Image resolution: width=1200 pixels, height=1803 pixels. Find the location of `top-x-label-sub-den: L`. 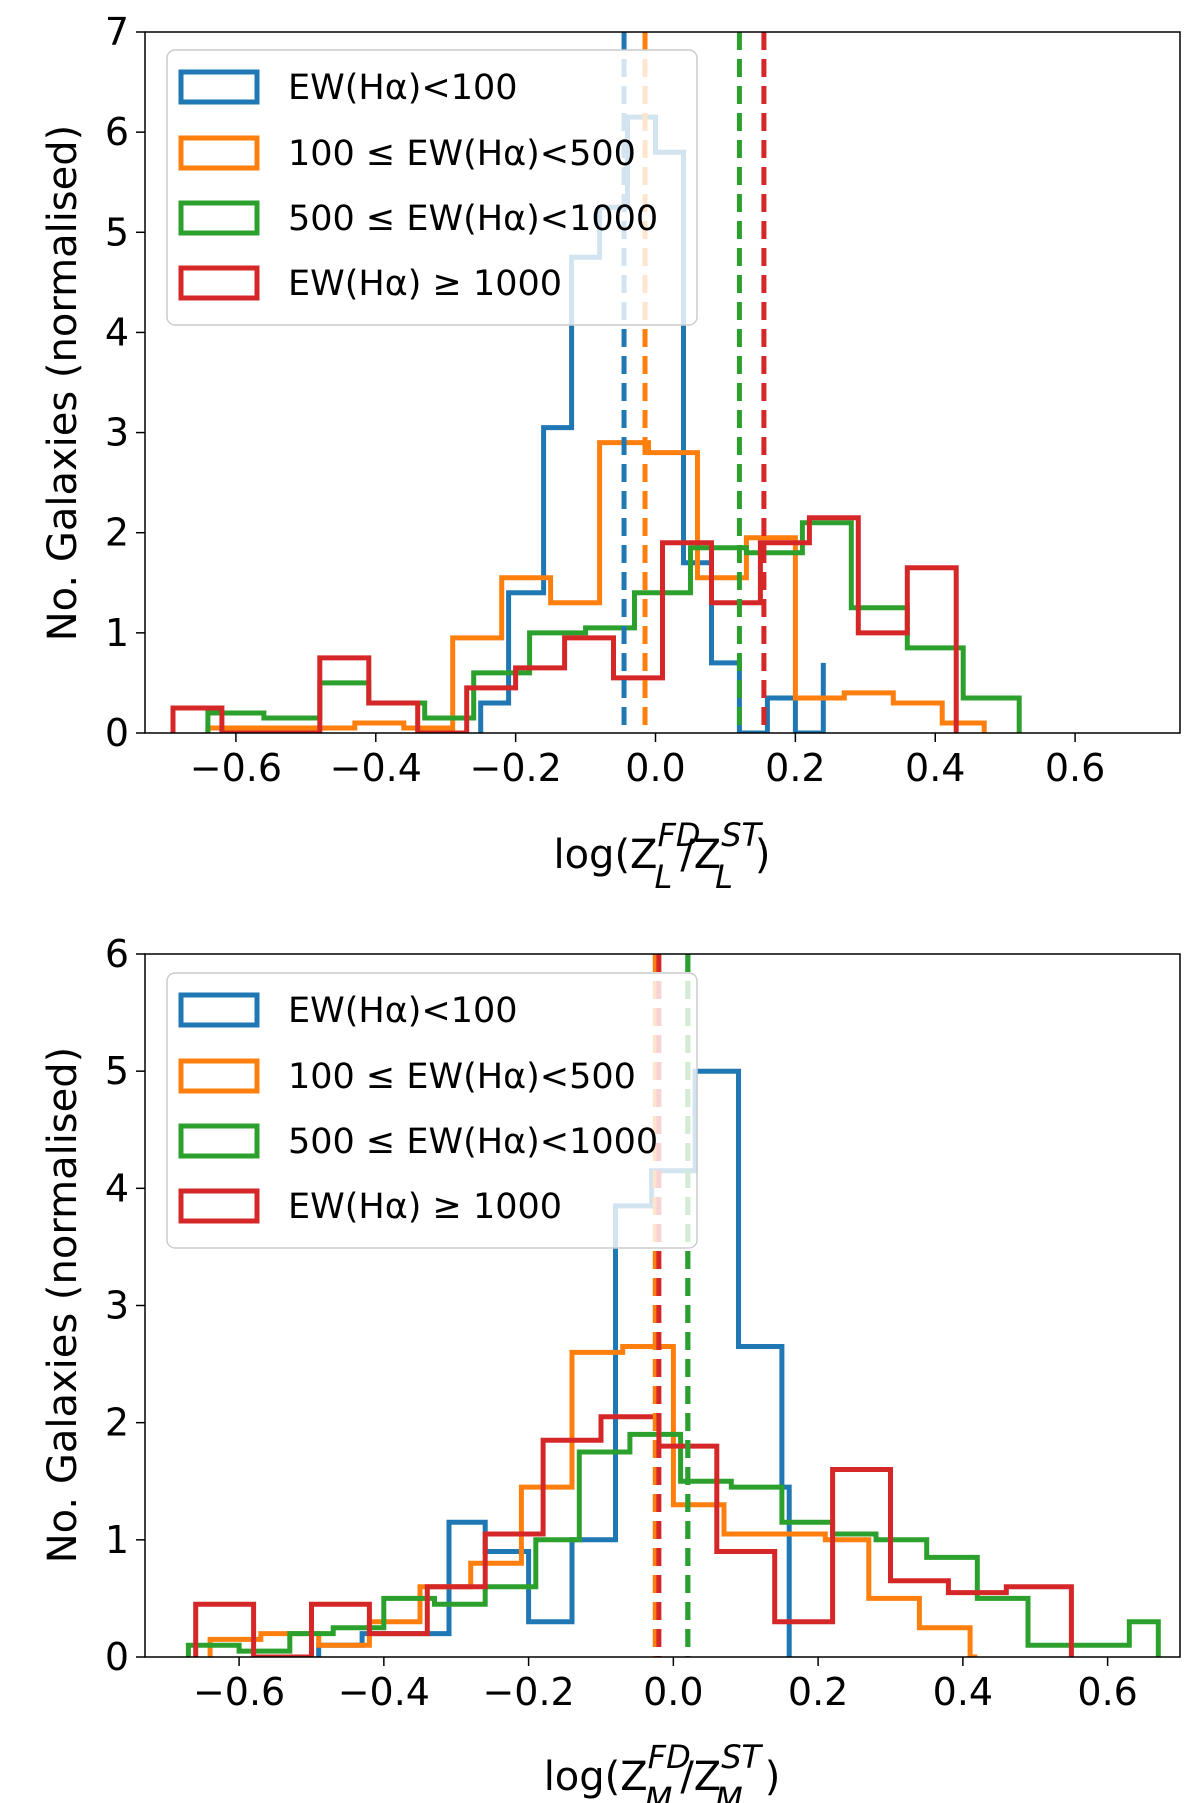

top-x-label-sub-den: L is located at coordinates (724, 877).